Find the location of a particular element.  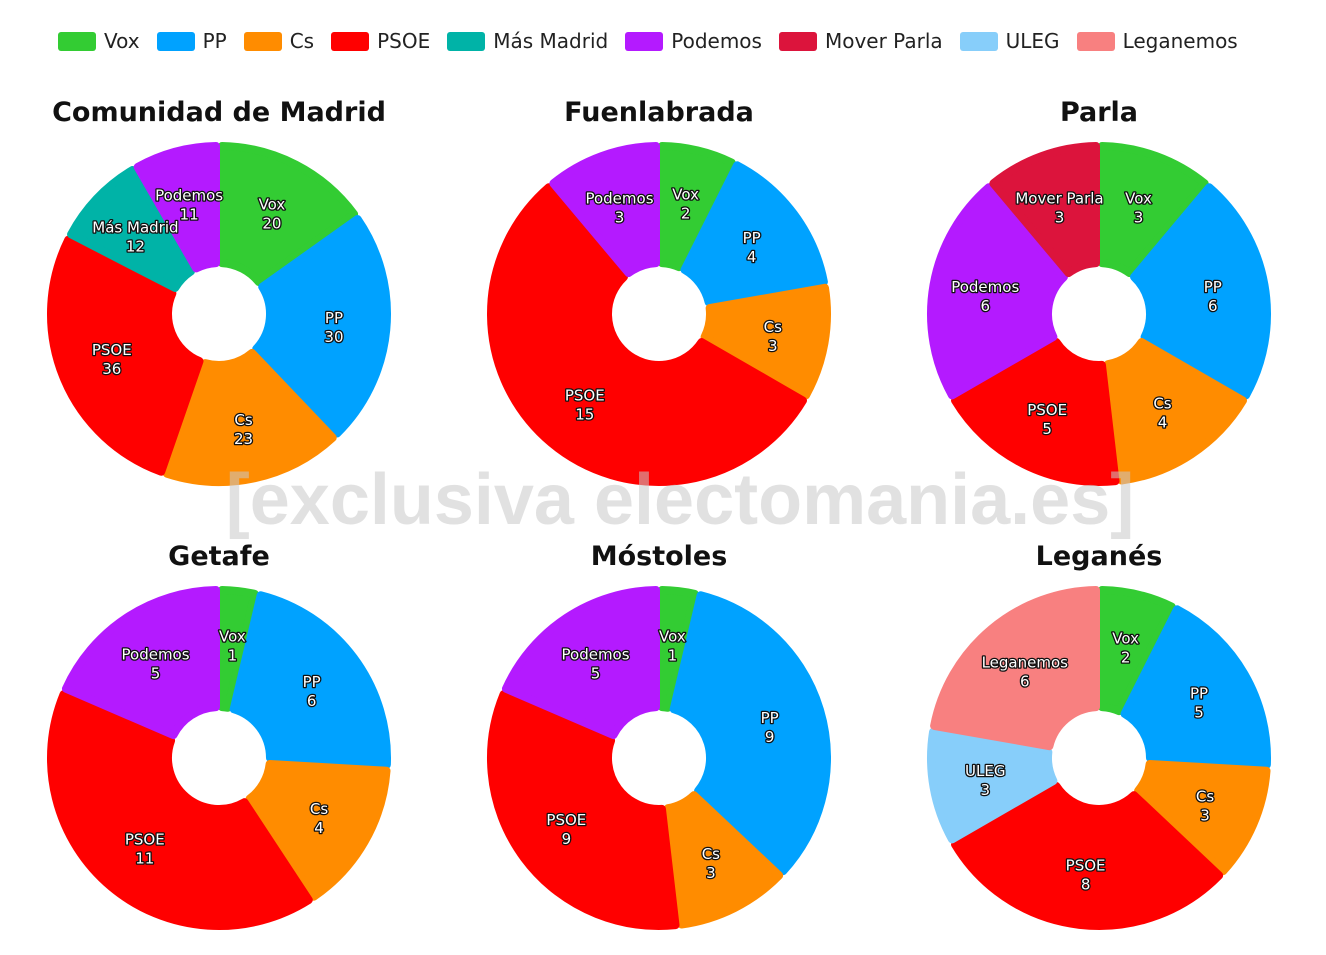

legend-label: Más Madrid is located at coordinates (551, 41).